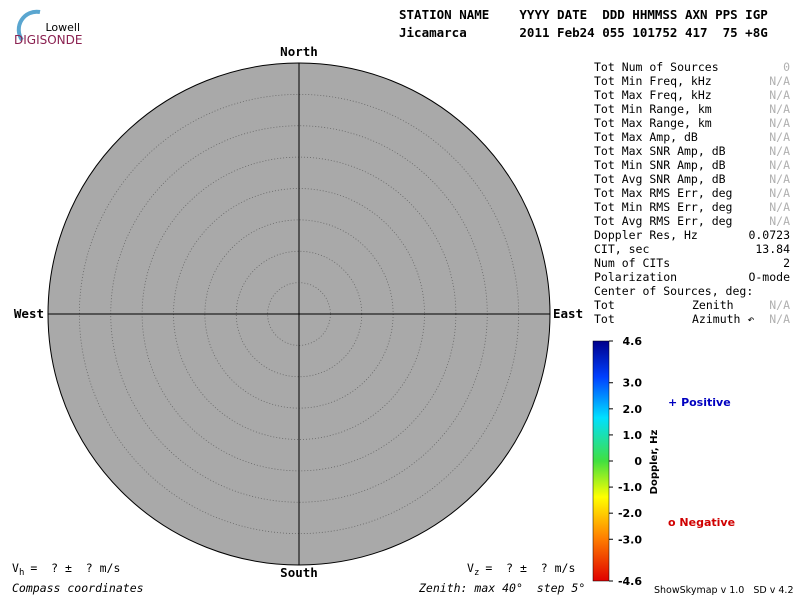 This screenshot has width=800, height=600. I want to click on footer-left: Compass coordinates, so click(78, 588).